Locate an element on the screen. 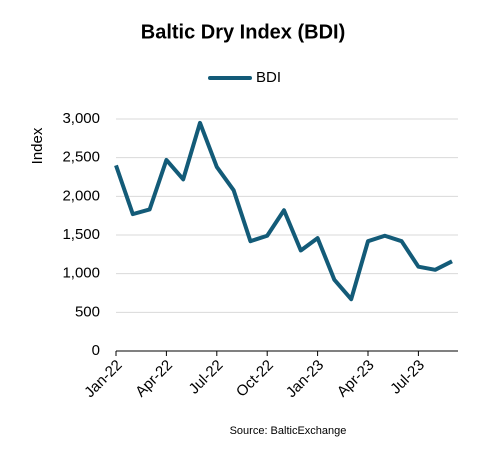 This screenshot has width=486, height=463. x-tick-label: Jul-22 is located at coordinates (206, 377).